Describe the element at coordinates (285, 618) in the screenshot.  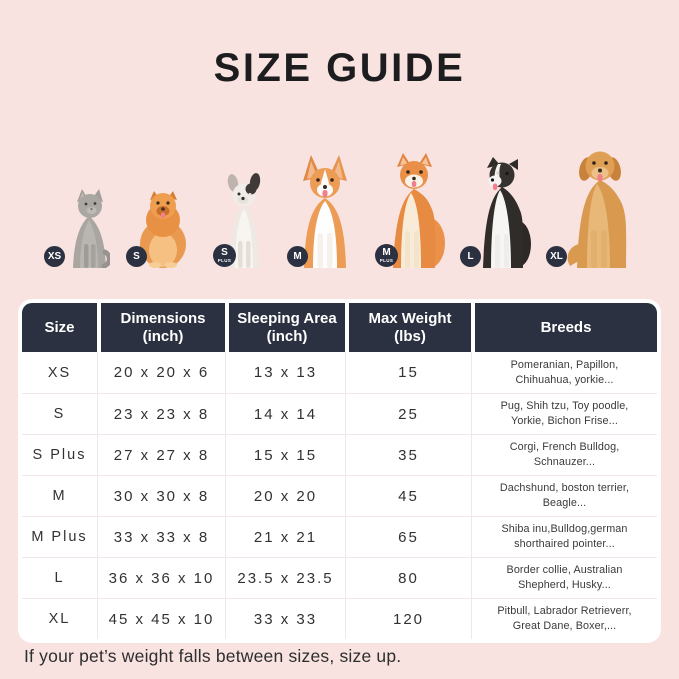
I see `cell-sleeping-area: 33 x 33` at that location.